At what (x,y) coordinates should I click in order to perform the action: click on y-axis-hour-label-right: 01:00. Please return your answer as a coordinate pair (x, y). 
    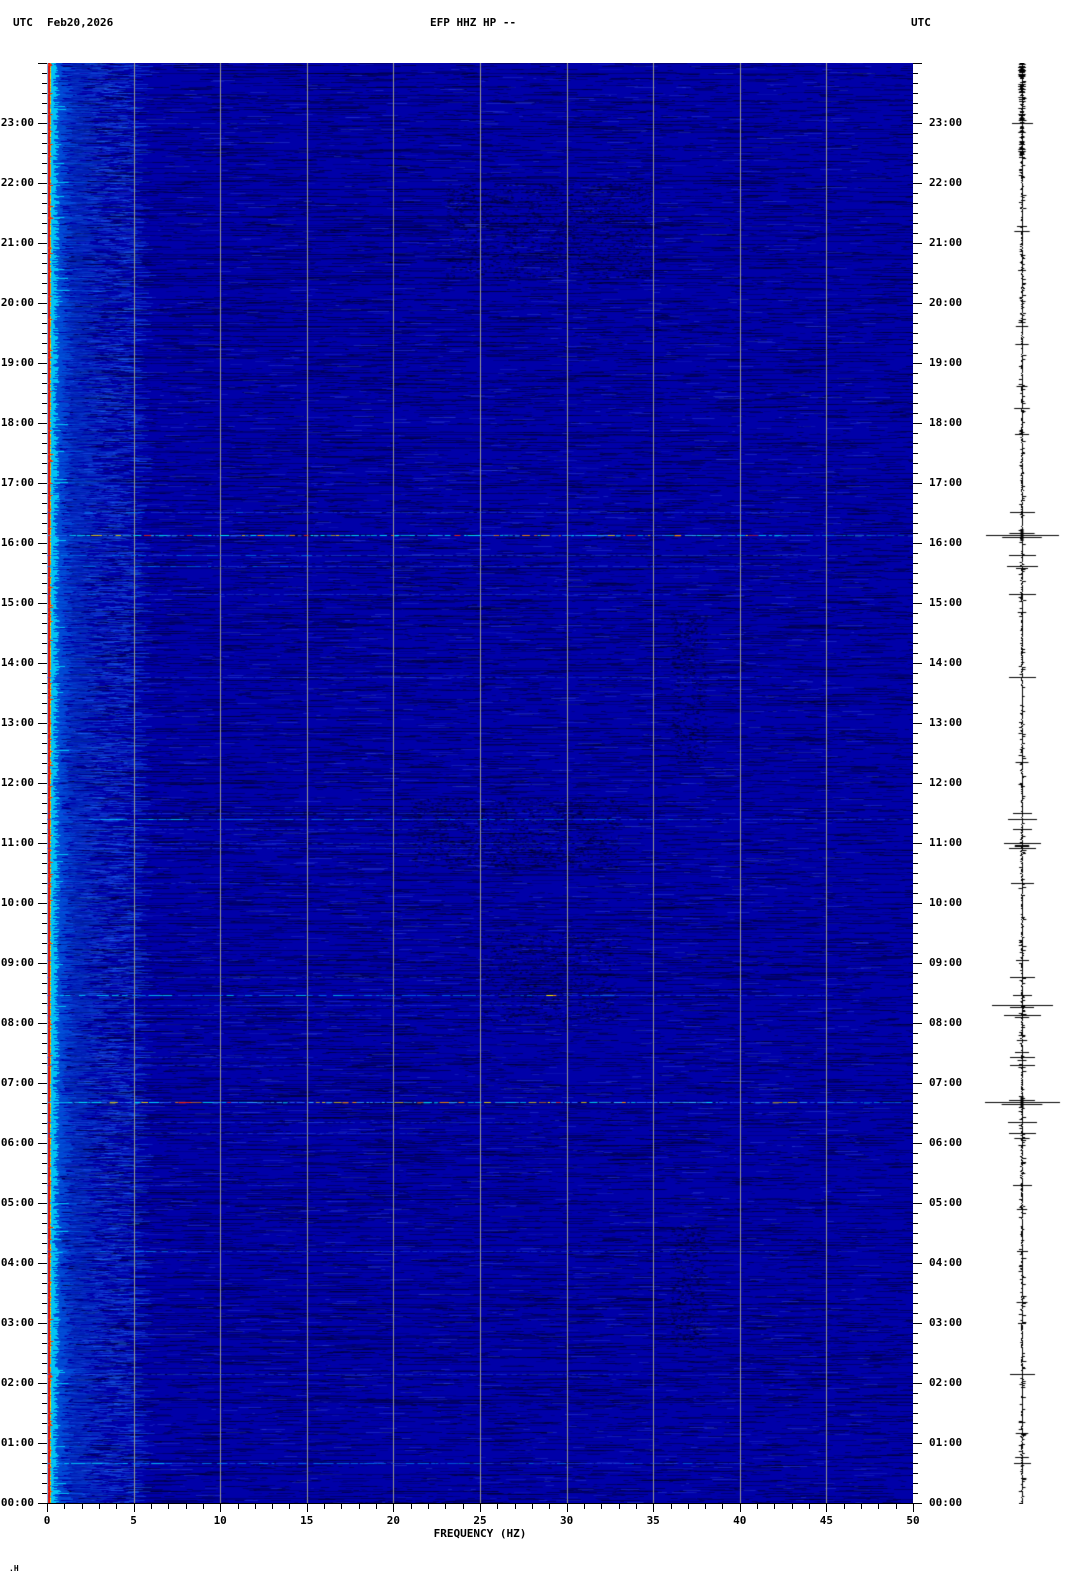
    Looking at the image, I should click on (946, 1442).